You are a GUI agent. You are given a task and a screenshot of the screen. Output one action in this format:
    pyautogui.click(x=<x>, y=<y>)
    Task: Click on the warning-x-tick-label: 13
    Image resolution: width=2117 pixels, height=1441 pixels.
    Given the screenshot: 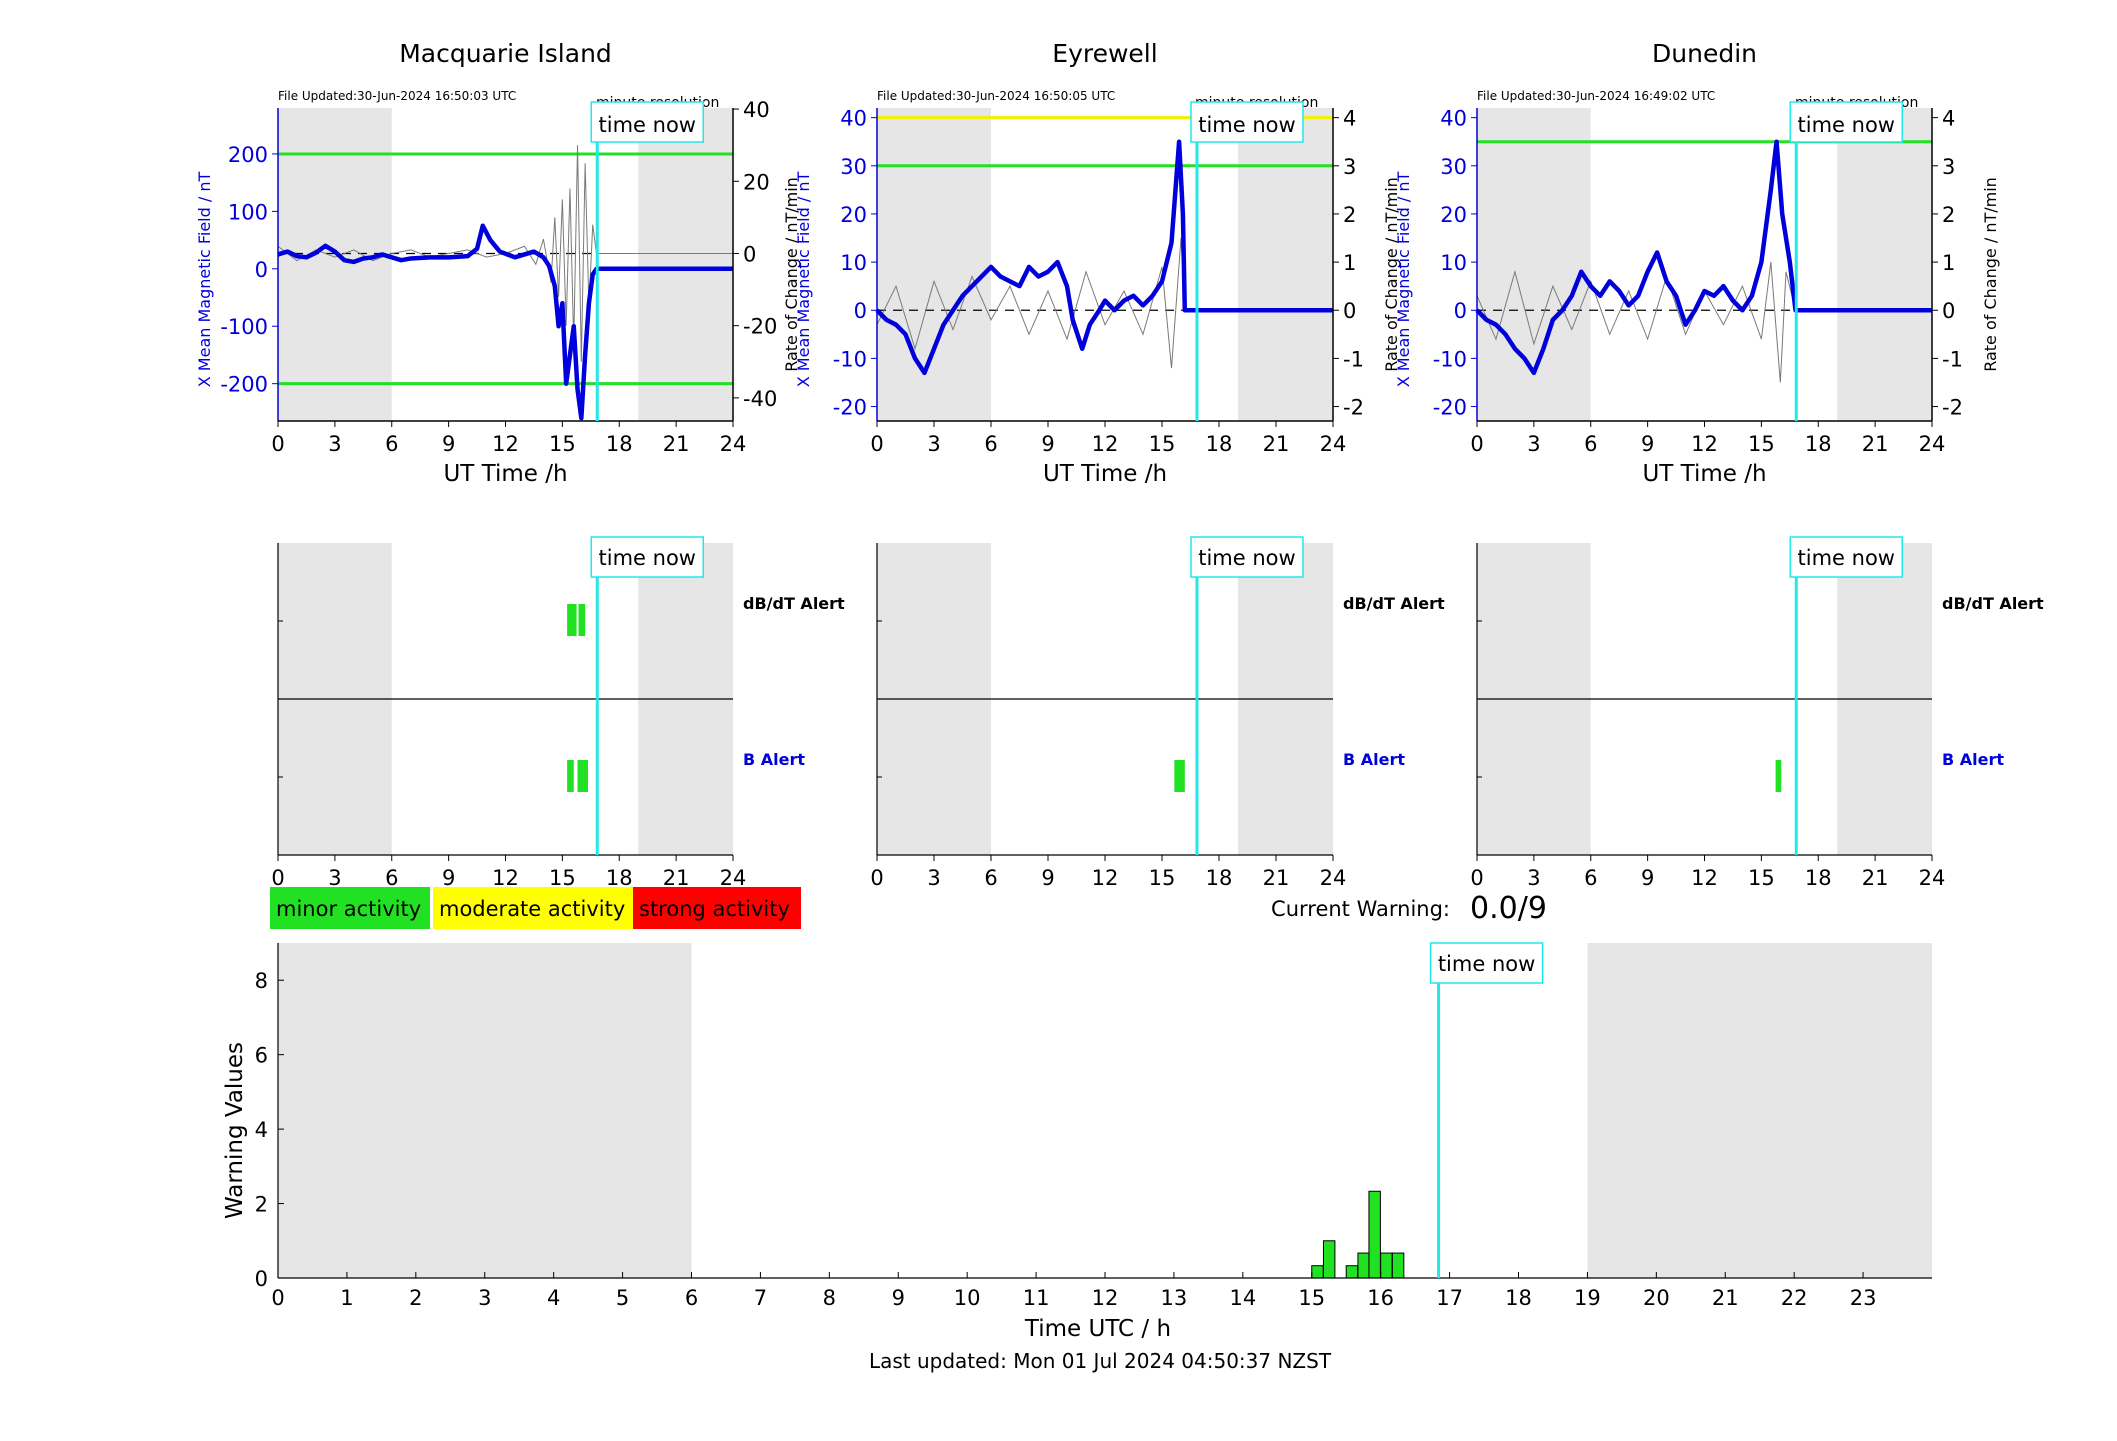 What is the action you would take?
    pyautogui.click(x=1174, y=1298)
    